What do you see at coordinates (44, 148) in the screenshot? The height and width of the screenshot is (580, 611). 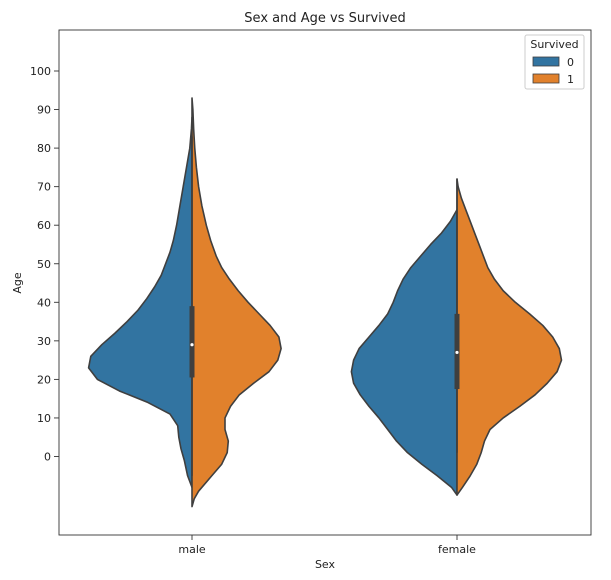 I see `y-tick-label: 80` at bounding box center [44, 148].